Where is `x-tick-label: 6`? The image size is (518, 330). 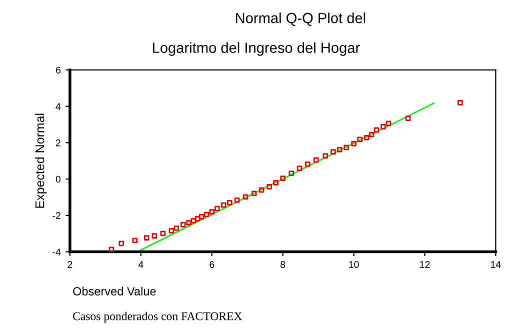 x-tick-label: 6 is located at coordinates (212, 264).